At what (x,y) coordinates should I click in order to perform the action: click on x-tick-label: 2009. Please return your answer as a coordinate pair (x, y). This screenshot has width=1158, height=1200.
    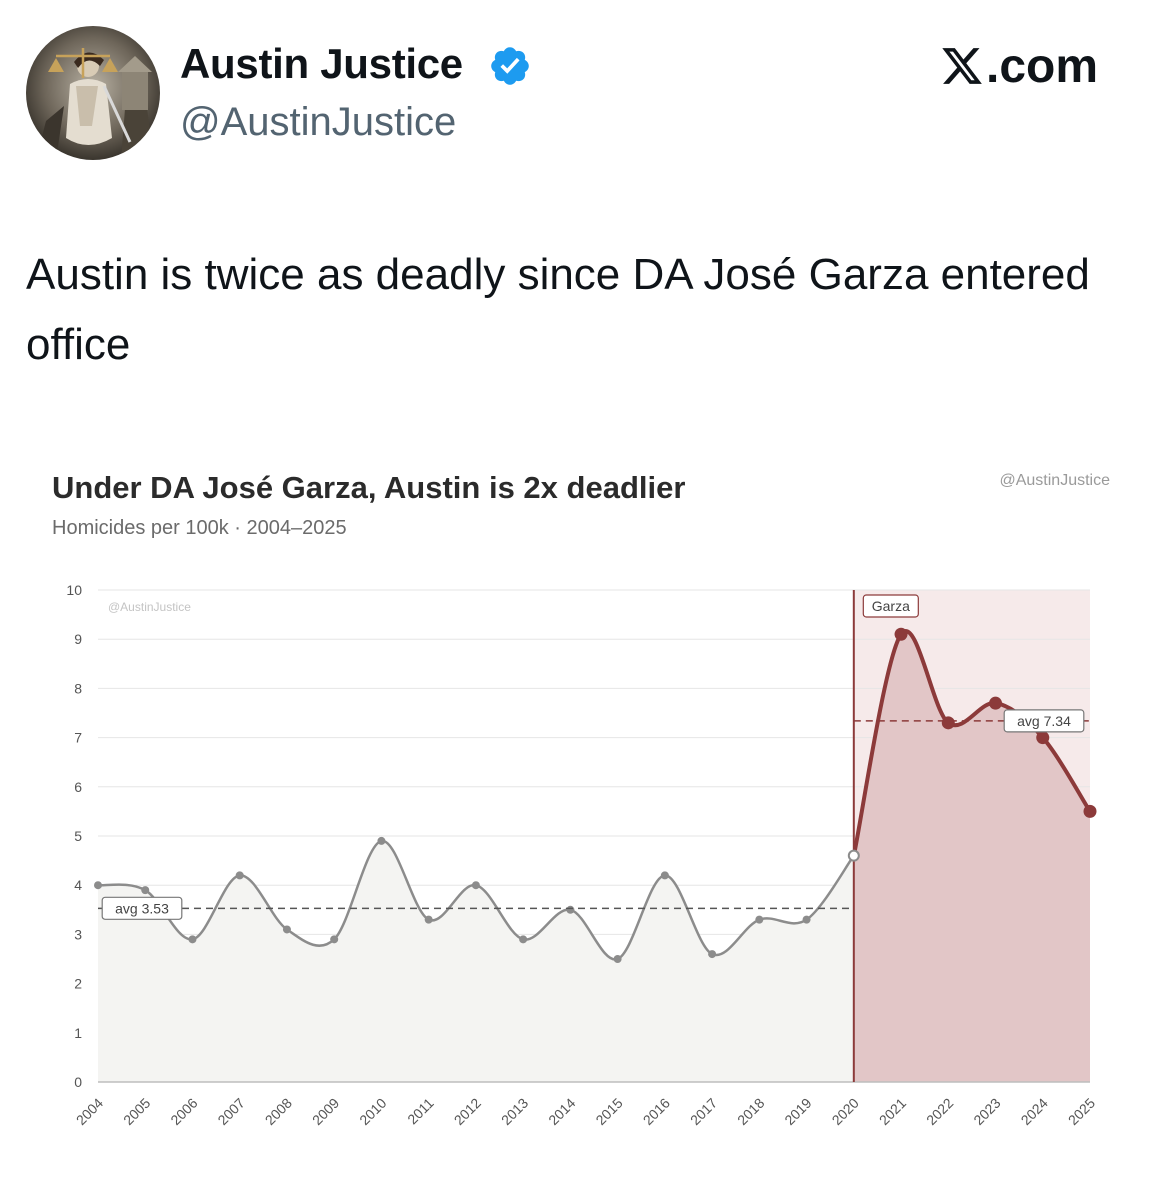
    Looking at the image, I should click on (325, 1111).